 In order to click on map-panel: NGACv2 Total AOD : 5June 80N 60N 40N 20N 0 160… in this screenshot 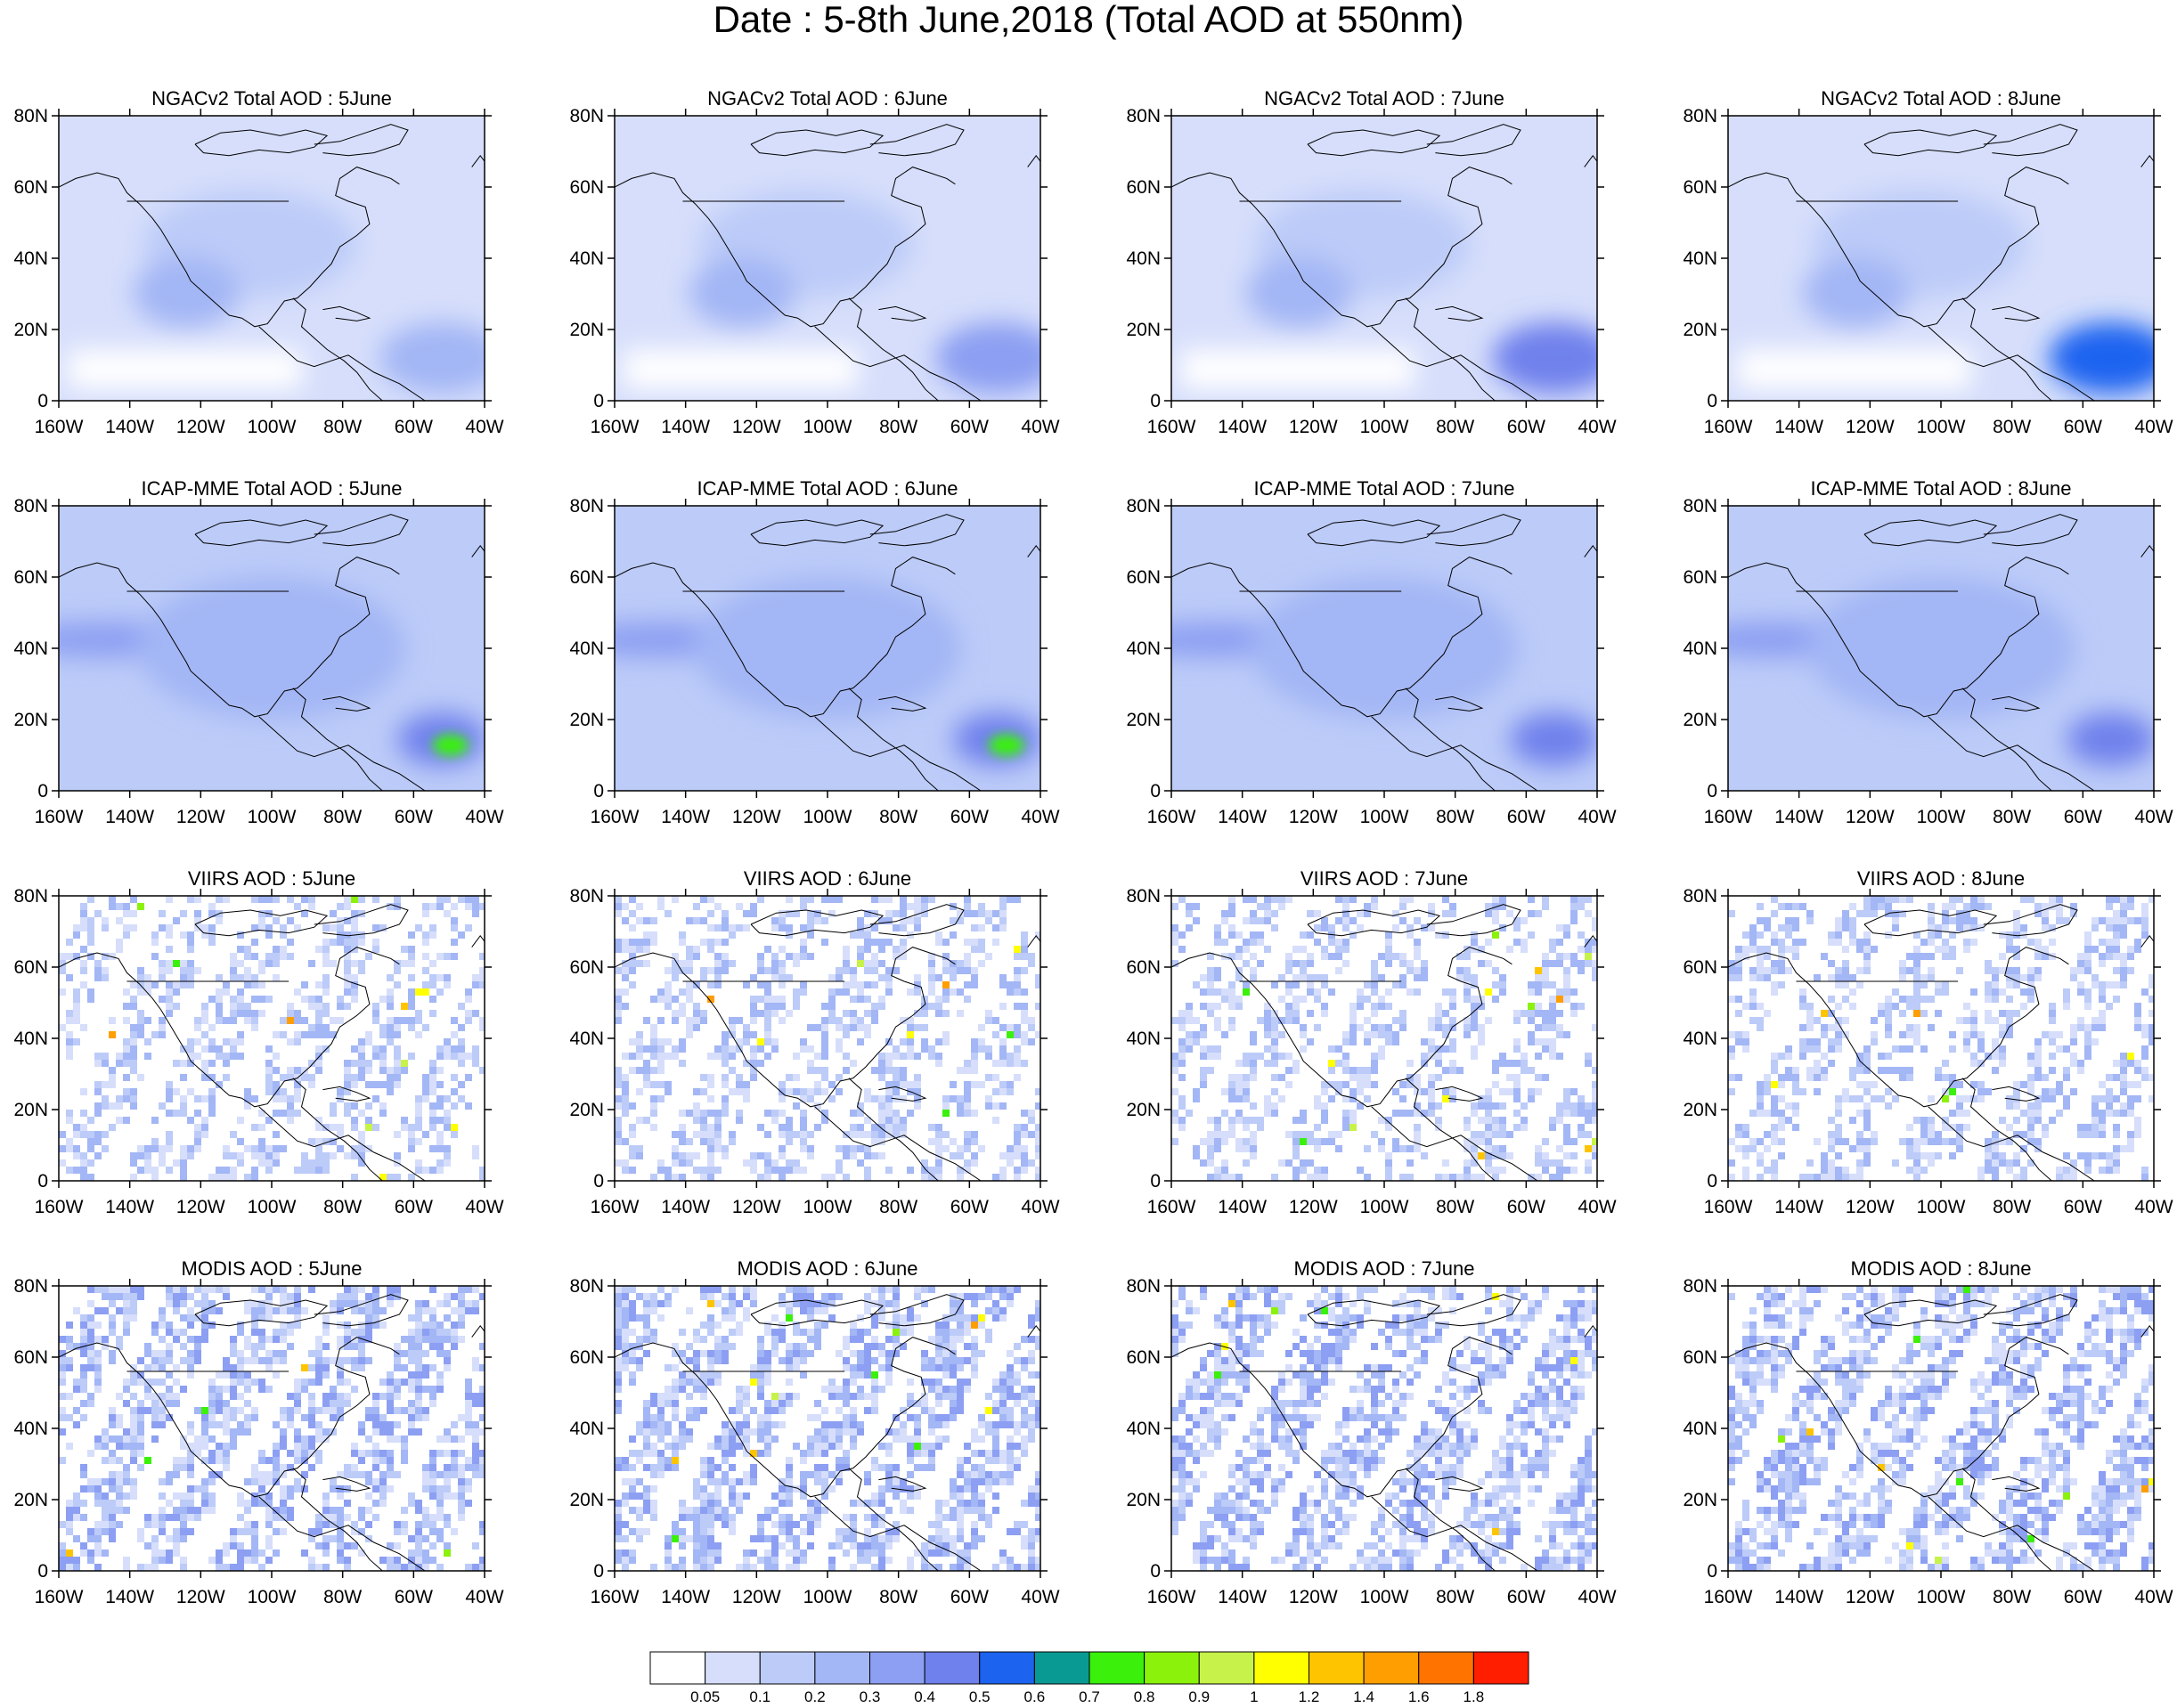, I will do `click(258, 262)`.